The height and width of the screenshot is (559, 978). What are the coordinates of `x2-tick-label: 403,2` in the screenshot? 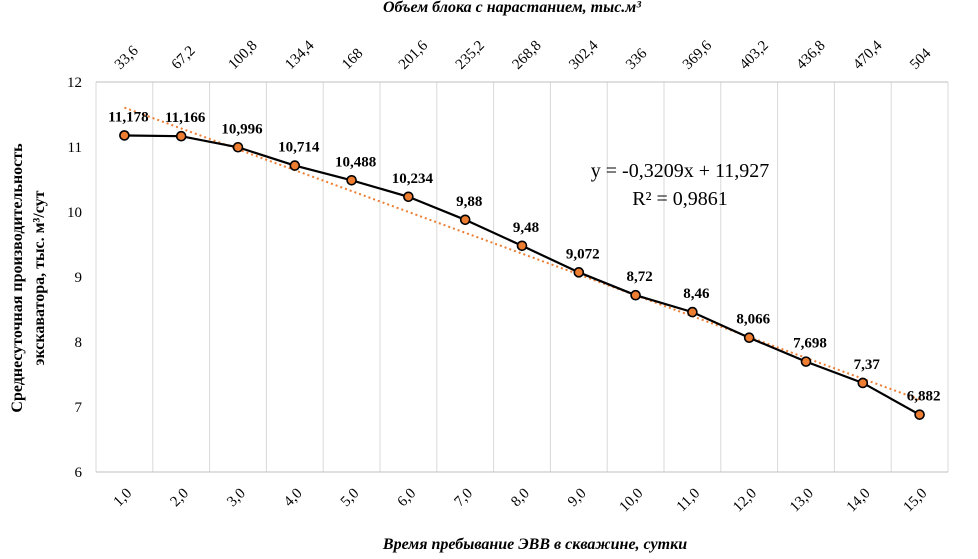 It's located at (754, 55).